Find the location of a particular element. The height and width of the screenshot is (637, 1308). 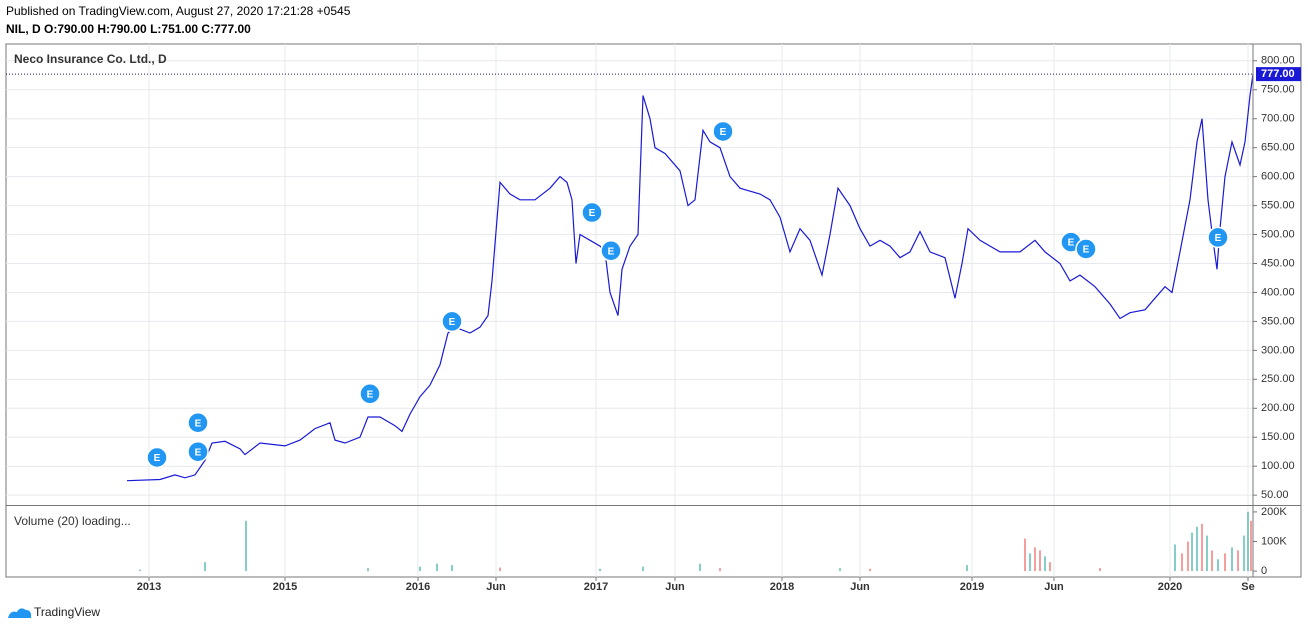

y-tick-label: 100K is located at coordinates (1274, 541).